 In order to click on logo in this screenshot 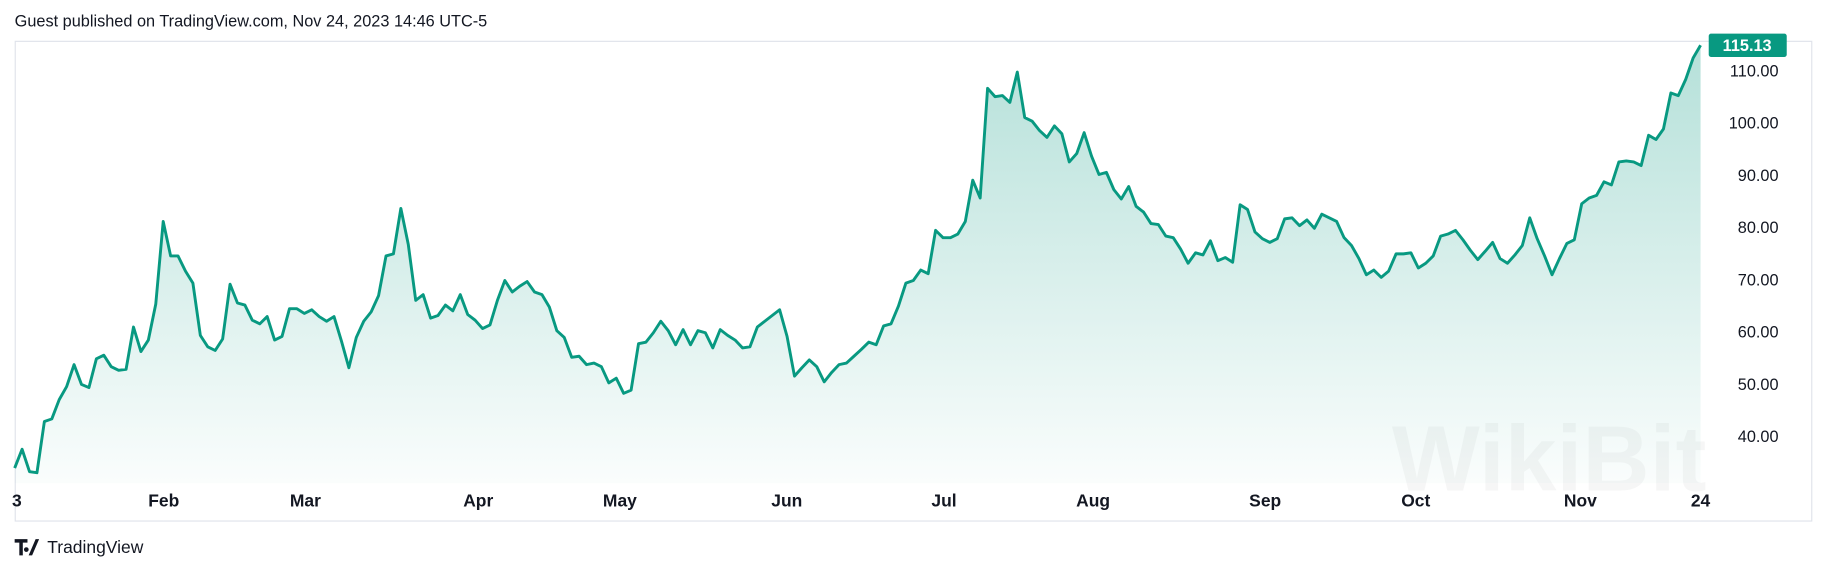, I will do `click(27, 547)`.